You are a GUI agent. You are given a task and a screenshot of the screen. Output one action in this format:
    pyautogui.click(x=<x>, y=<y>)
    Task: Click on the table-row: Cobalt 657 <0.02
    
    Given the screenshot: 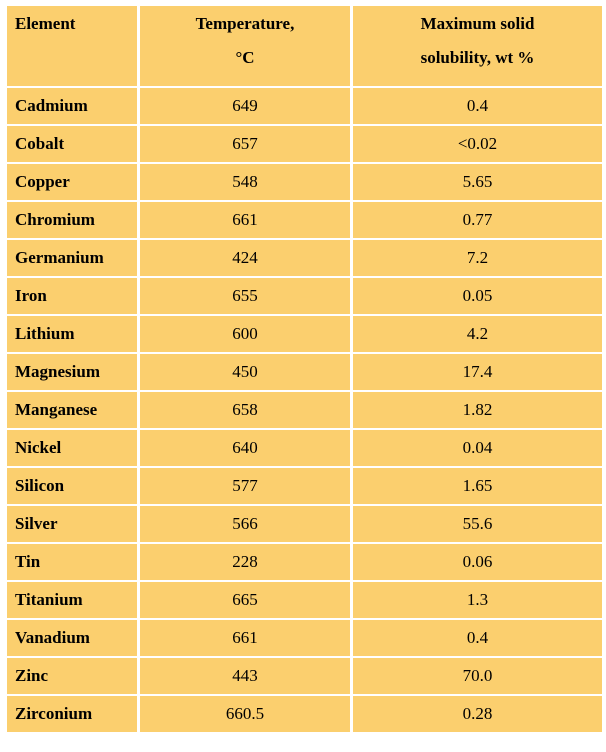 What is the action you would take?
    pyautogui.click(x=304, y=144)
    